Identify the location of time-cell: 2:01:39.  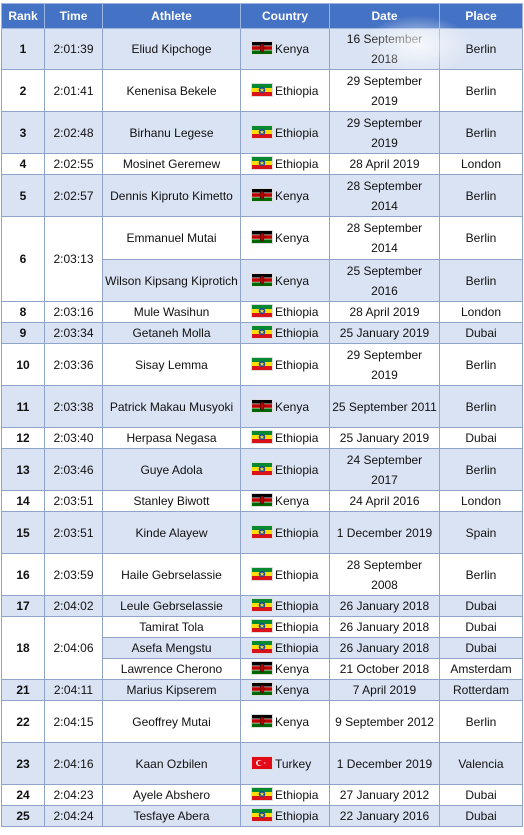
(73, 49).